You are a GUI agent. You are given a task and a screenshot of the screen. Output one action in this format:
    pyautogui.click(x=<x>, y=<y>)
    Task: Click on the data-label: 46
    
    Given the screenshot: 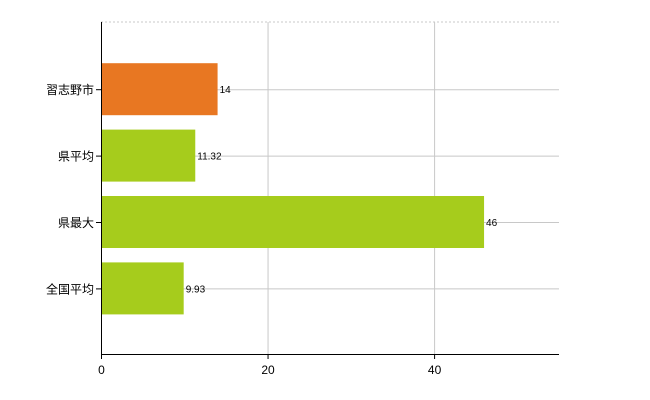 What is the action you would take?
    pyautogui.click(x=492, y=223)
    